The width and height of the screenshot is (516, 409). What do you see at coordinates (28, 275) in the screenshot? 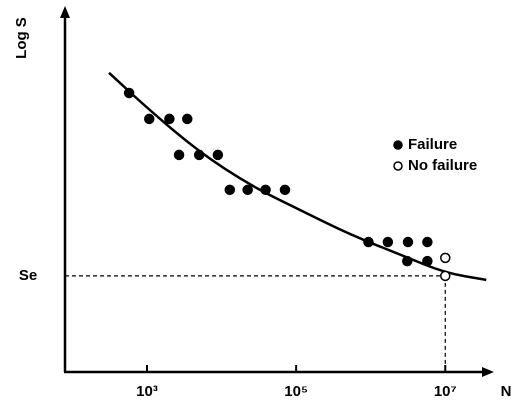
I see `y-tick-label: Se` at bounding box center [28, 275].